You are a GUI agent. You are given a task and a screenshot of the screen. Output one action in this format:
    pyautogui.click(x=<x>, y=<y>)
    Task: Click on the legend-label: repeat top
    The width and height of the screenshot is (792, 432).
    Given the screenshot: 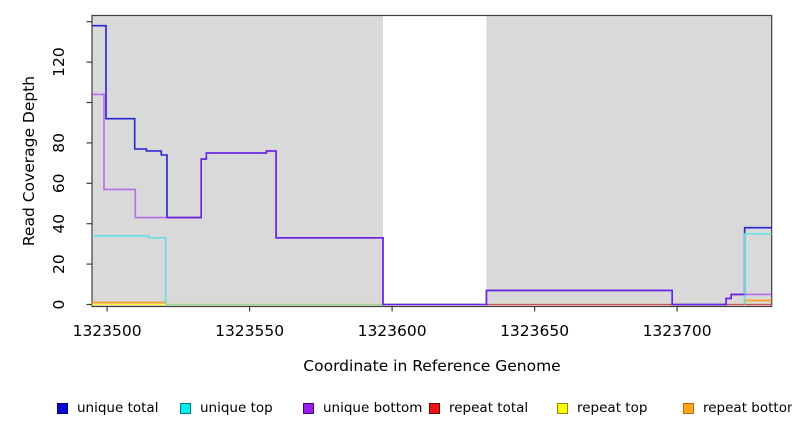 What is the action you would take?
    pyautogui.click(x=612, y=408)
    